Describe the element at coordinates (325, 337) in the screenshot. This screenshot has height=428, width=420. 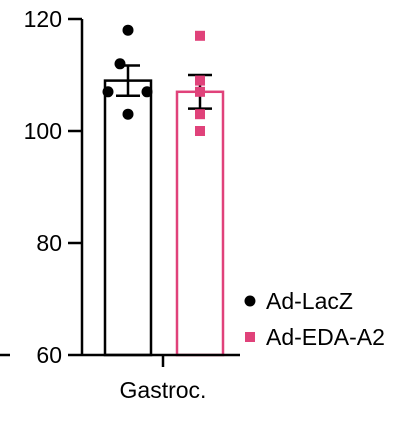
I see `legend-label-ad-eda-a2: Ad-EDA-A2` at that location.